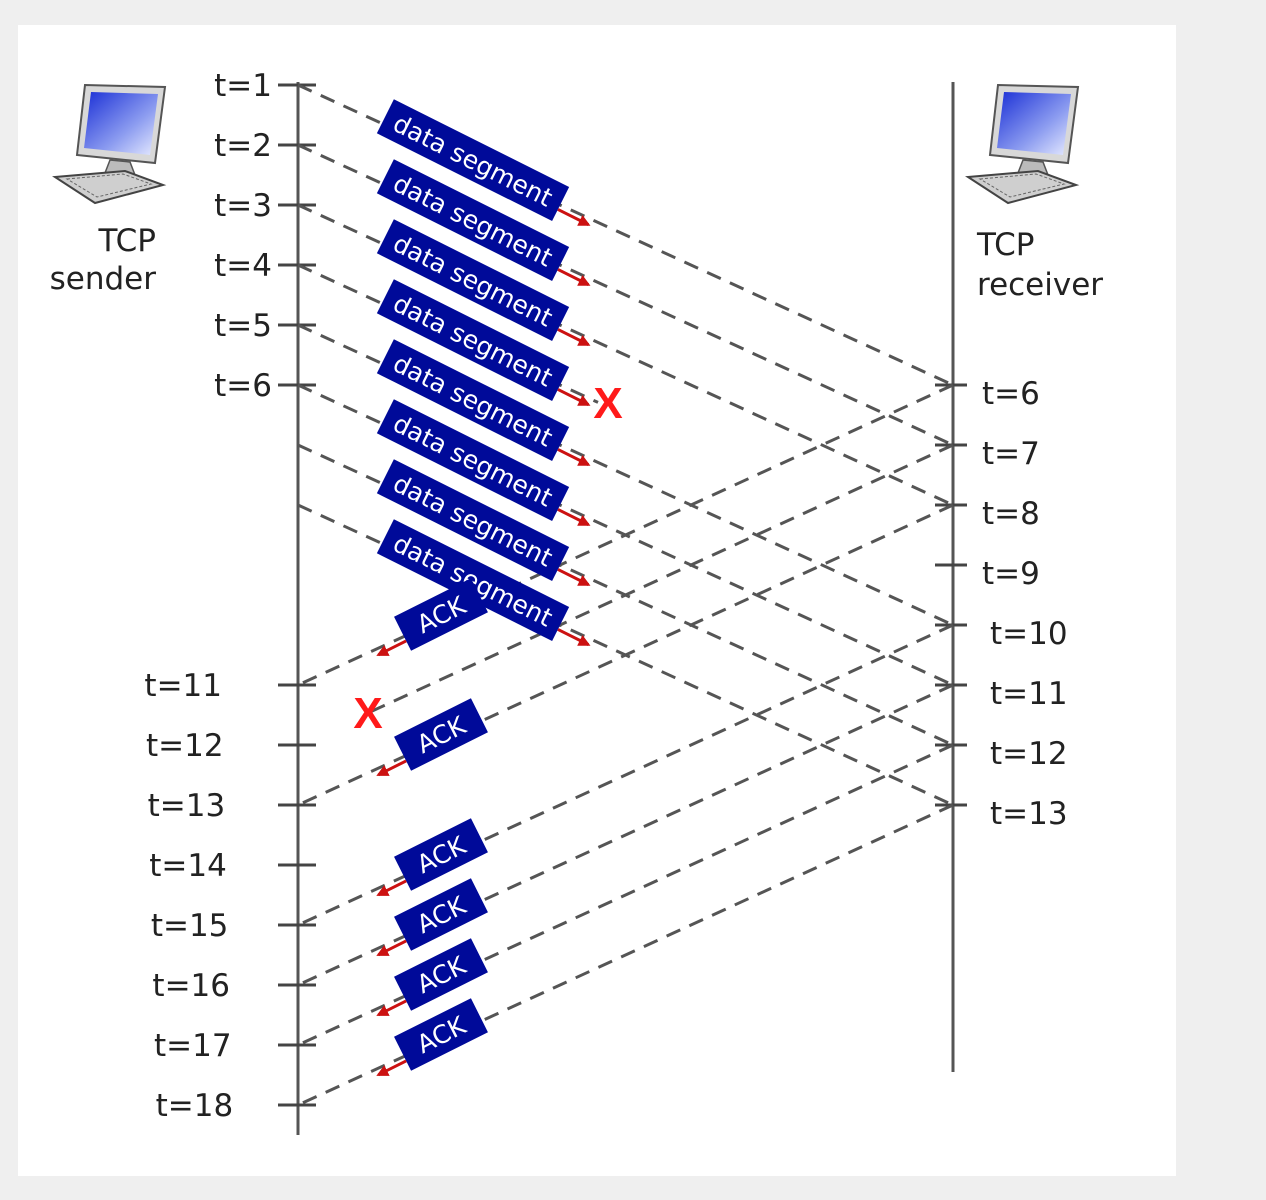  What do you see at coordinates (1011, 514) in the screenshot?
I see `receiver-tick-label: t=8` at bounding box center [1011, 514].